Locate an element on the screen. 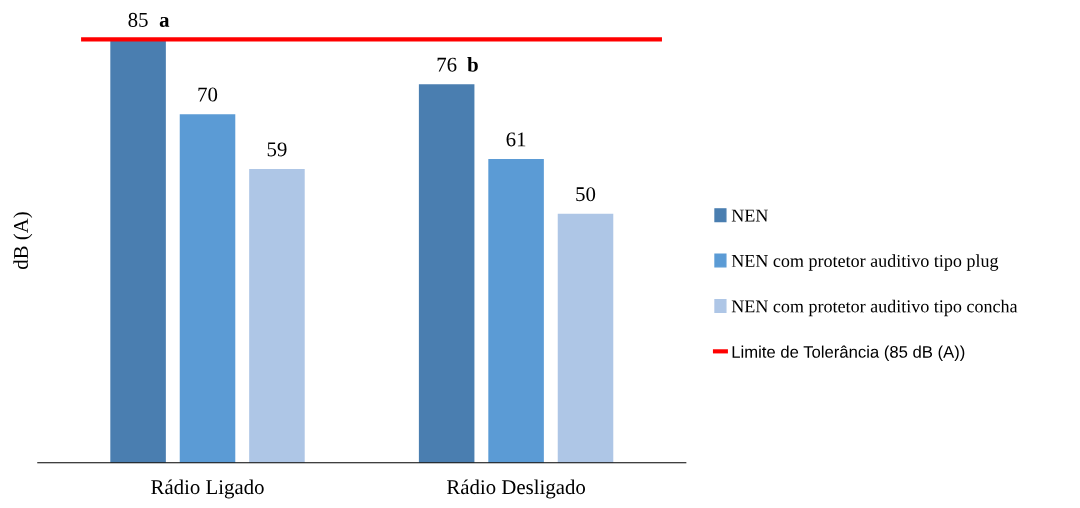  legend-label: NEN com protetor auditivo tipo plug is located at coordinates (865, 262).